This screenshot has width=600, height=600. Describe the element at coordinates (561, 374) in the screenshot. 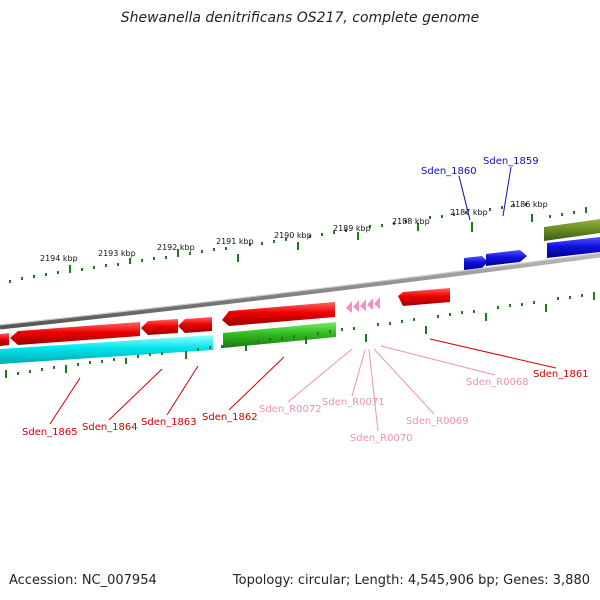

I see `gene-label-sden-1861: Sden_1861` at that location.